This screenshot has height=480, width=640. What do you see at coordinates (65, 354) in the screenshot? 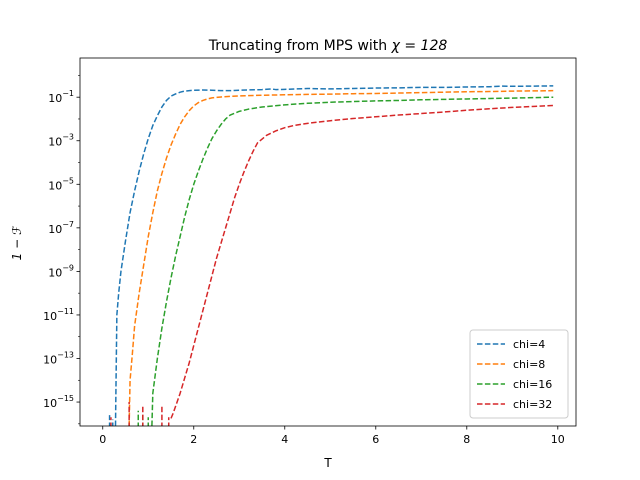
I see `y-tick-label-exponent: −13` at bounding box center [65, 354].